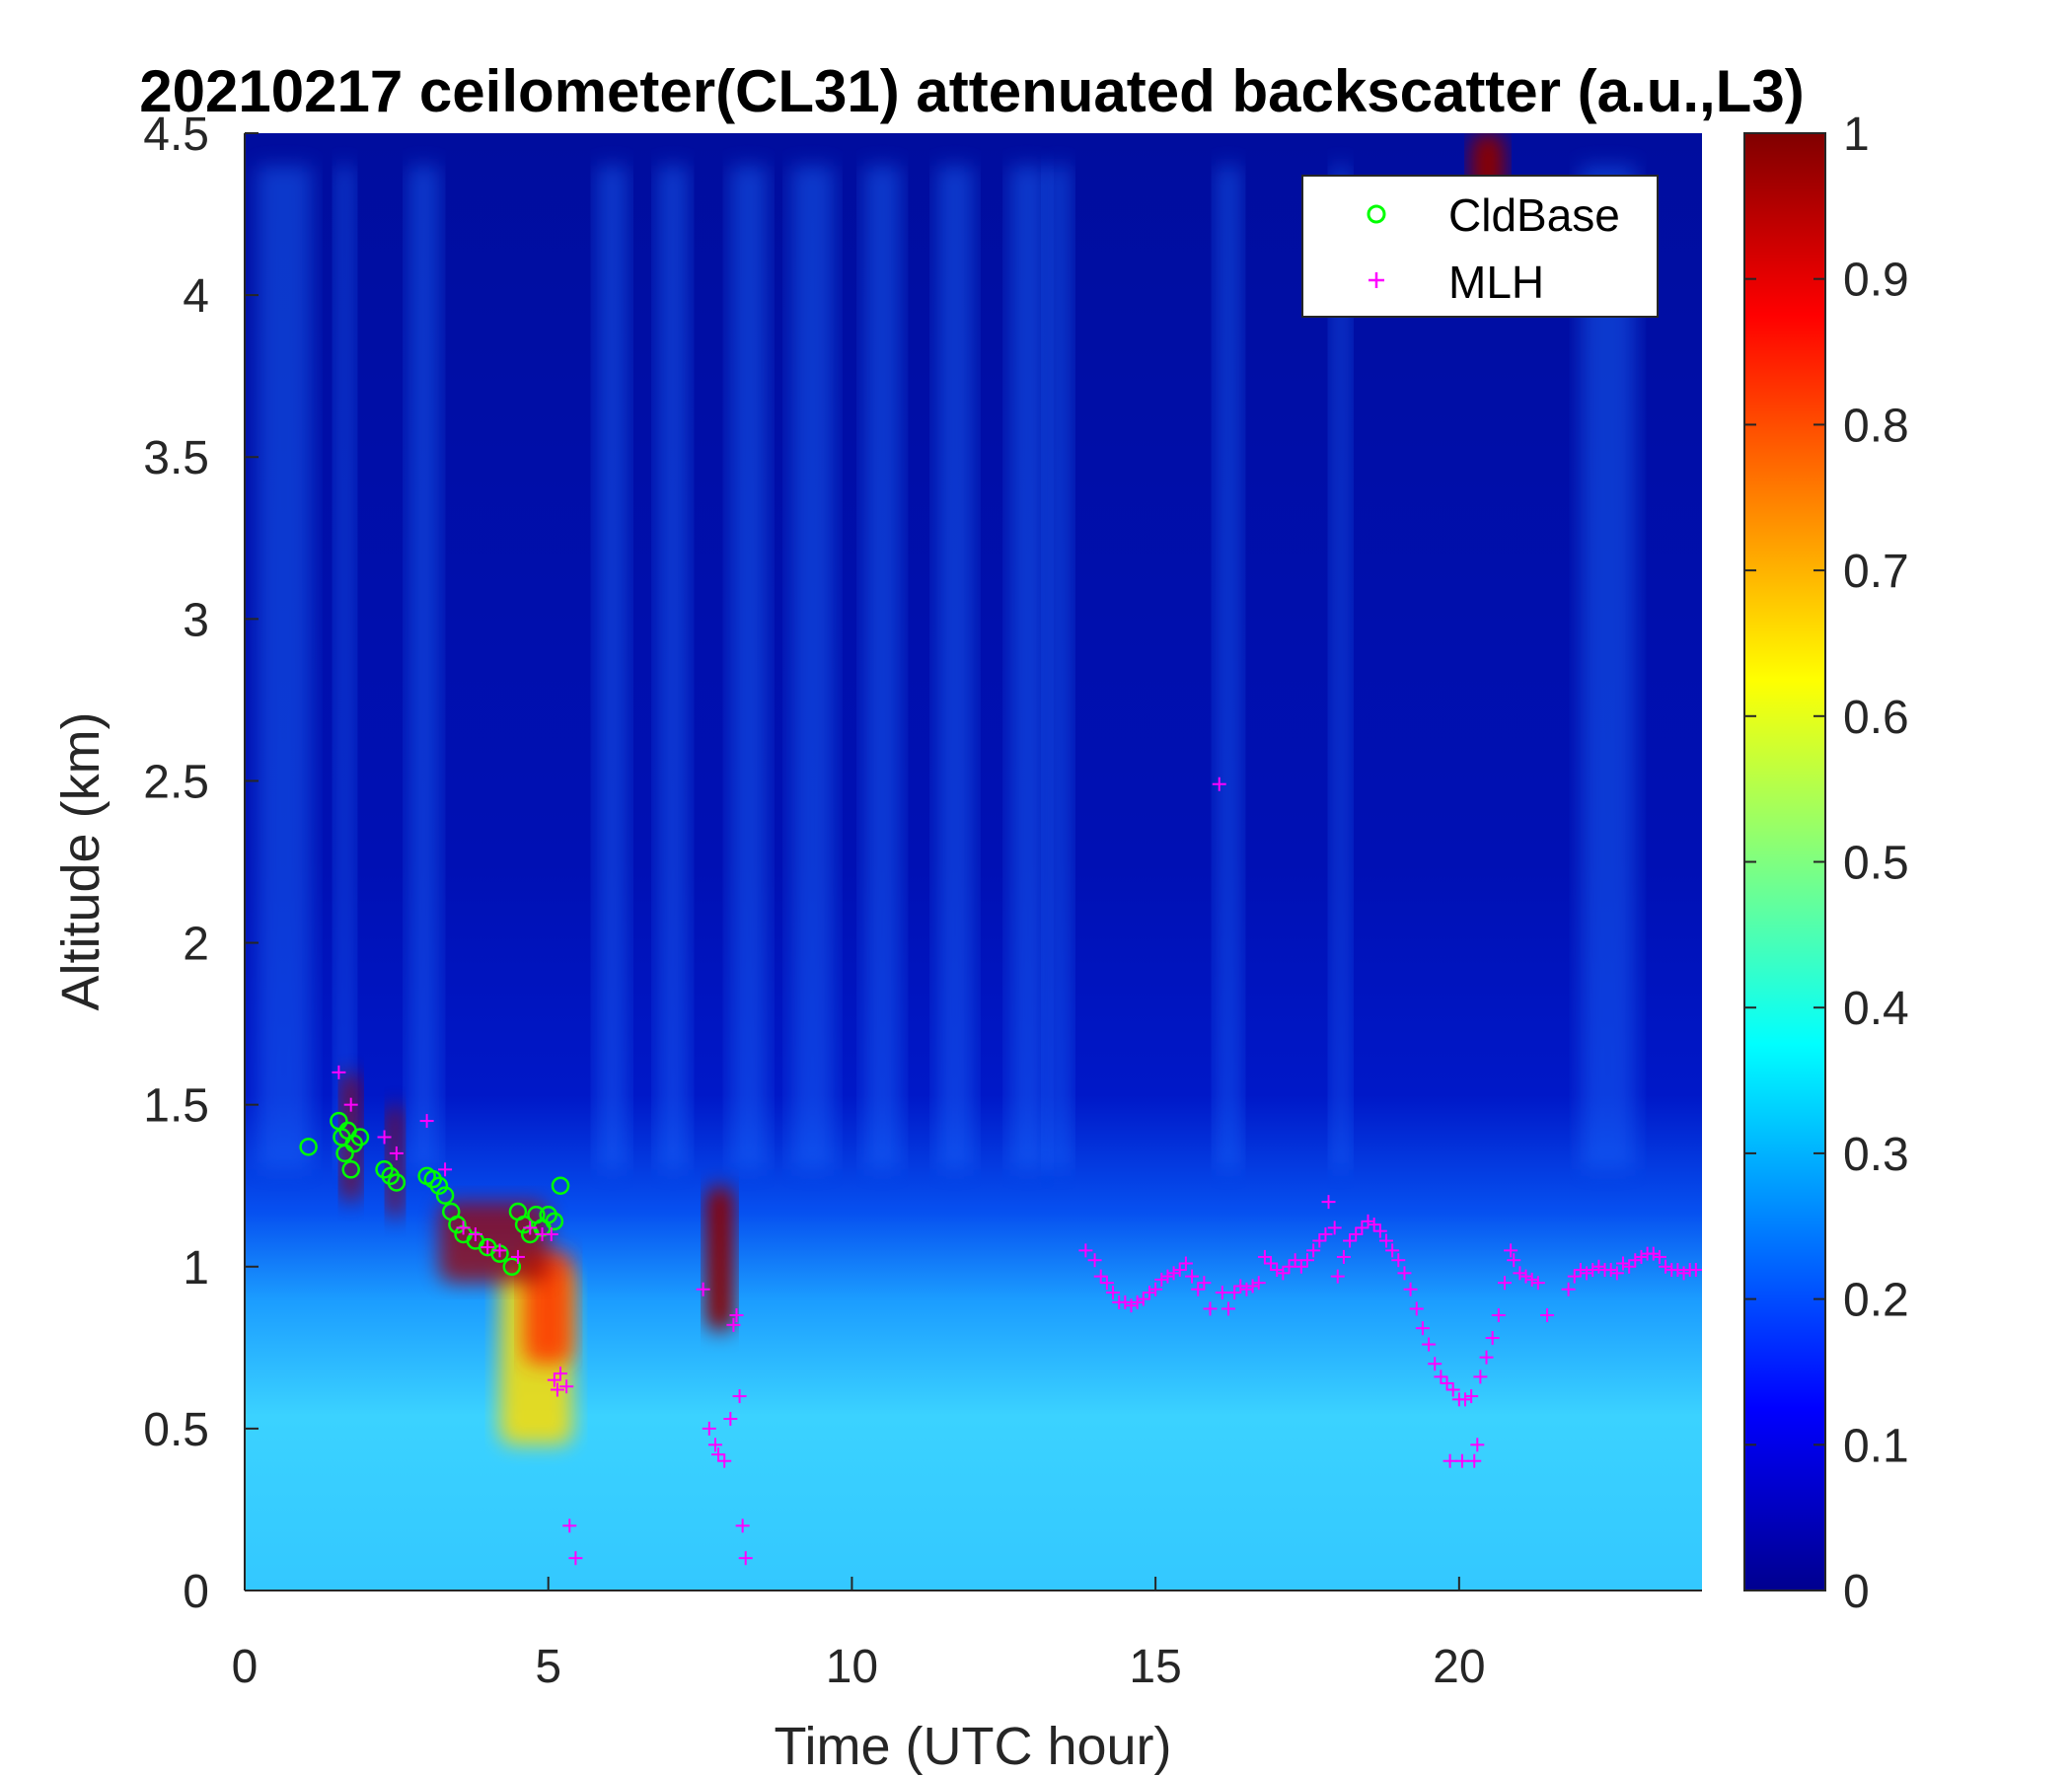 This screenshot has width=2072, height=1776. Describe the element at coordinates (1876, 1009) in the screenshot. I see `colorbar-tick-label: 0.4` at that location.